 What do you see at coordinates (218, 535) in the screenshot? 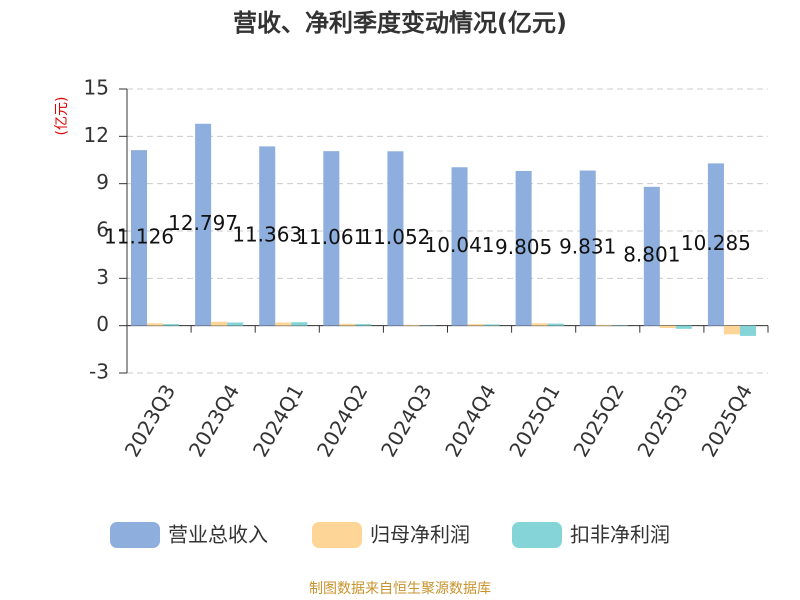
I see `legend-label: 营业总收入` at bounding box center [218, 535].